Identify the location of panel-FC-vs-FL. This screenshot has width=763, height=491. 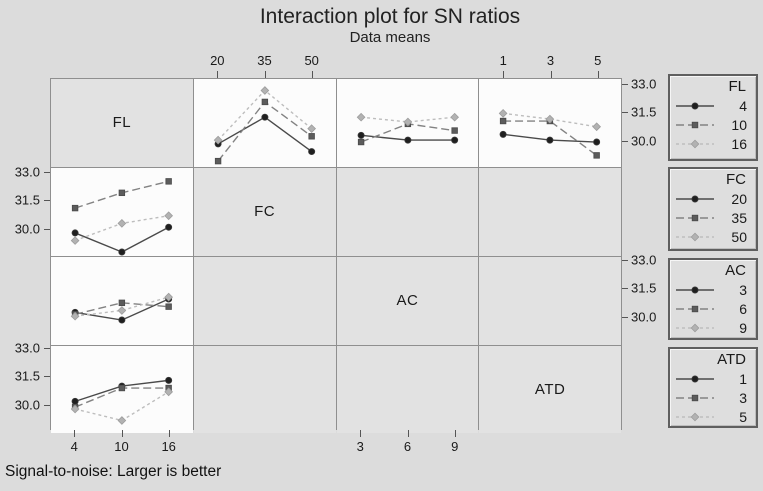
(122, 211).